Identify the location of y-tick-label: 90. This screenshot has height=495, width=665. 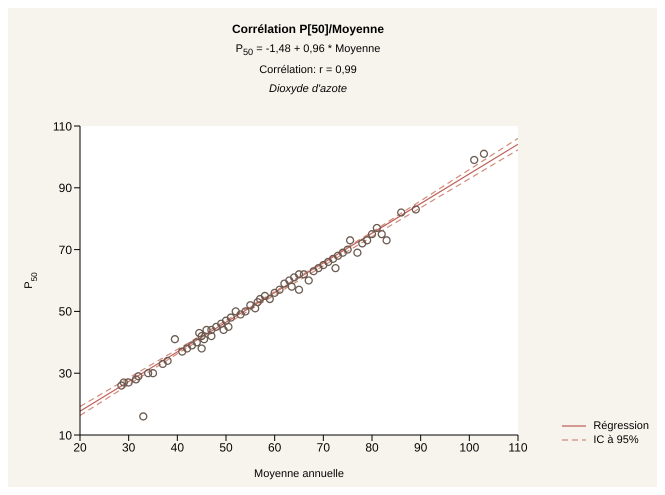
(65, 188).